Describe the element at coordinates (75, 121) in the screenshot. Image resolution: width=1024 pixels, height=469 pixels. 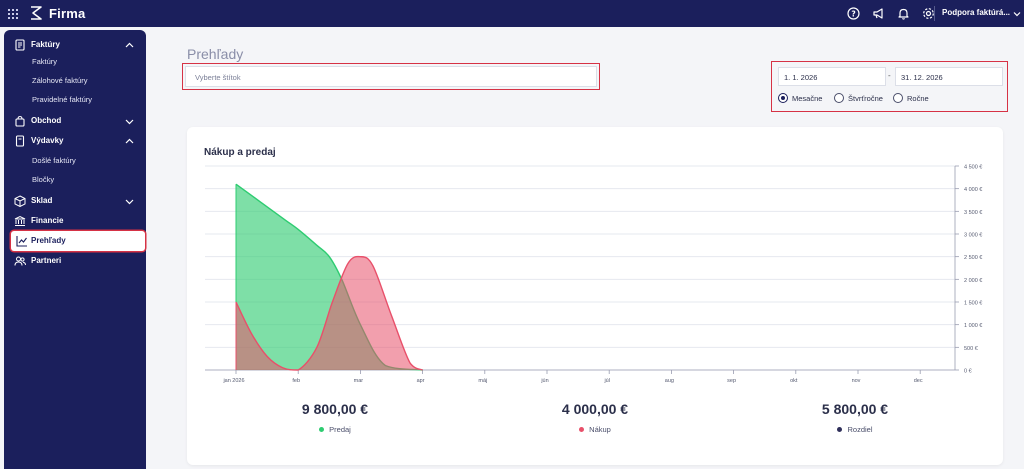
I see `sidebar-item-obchod: Obchod` at that location.